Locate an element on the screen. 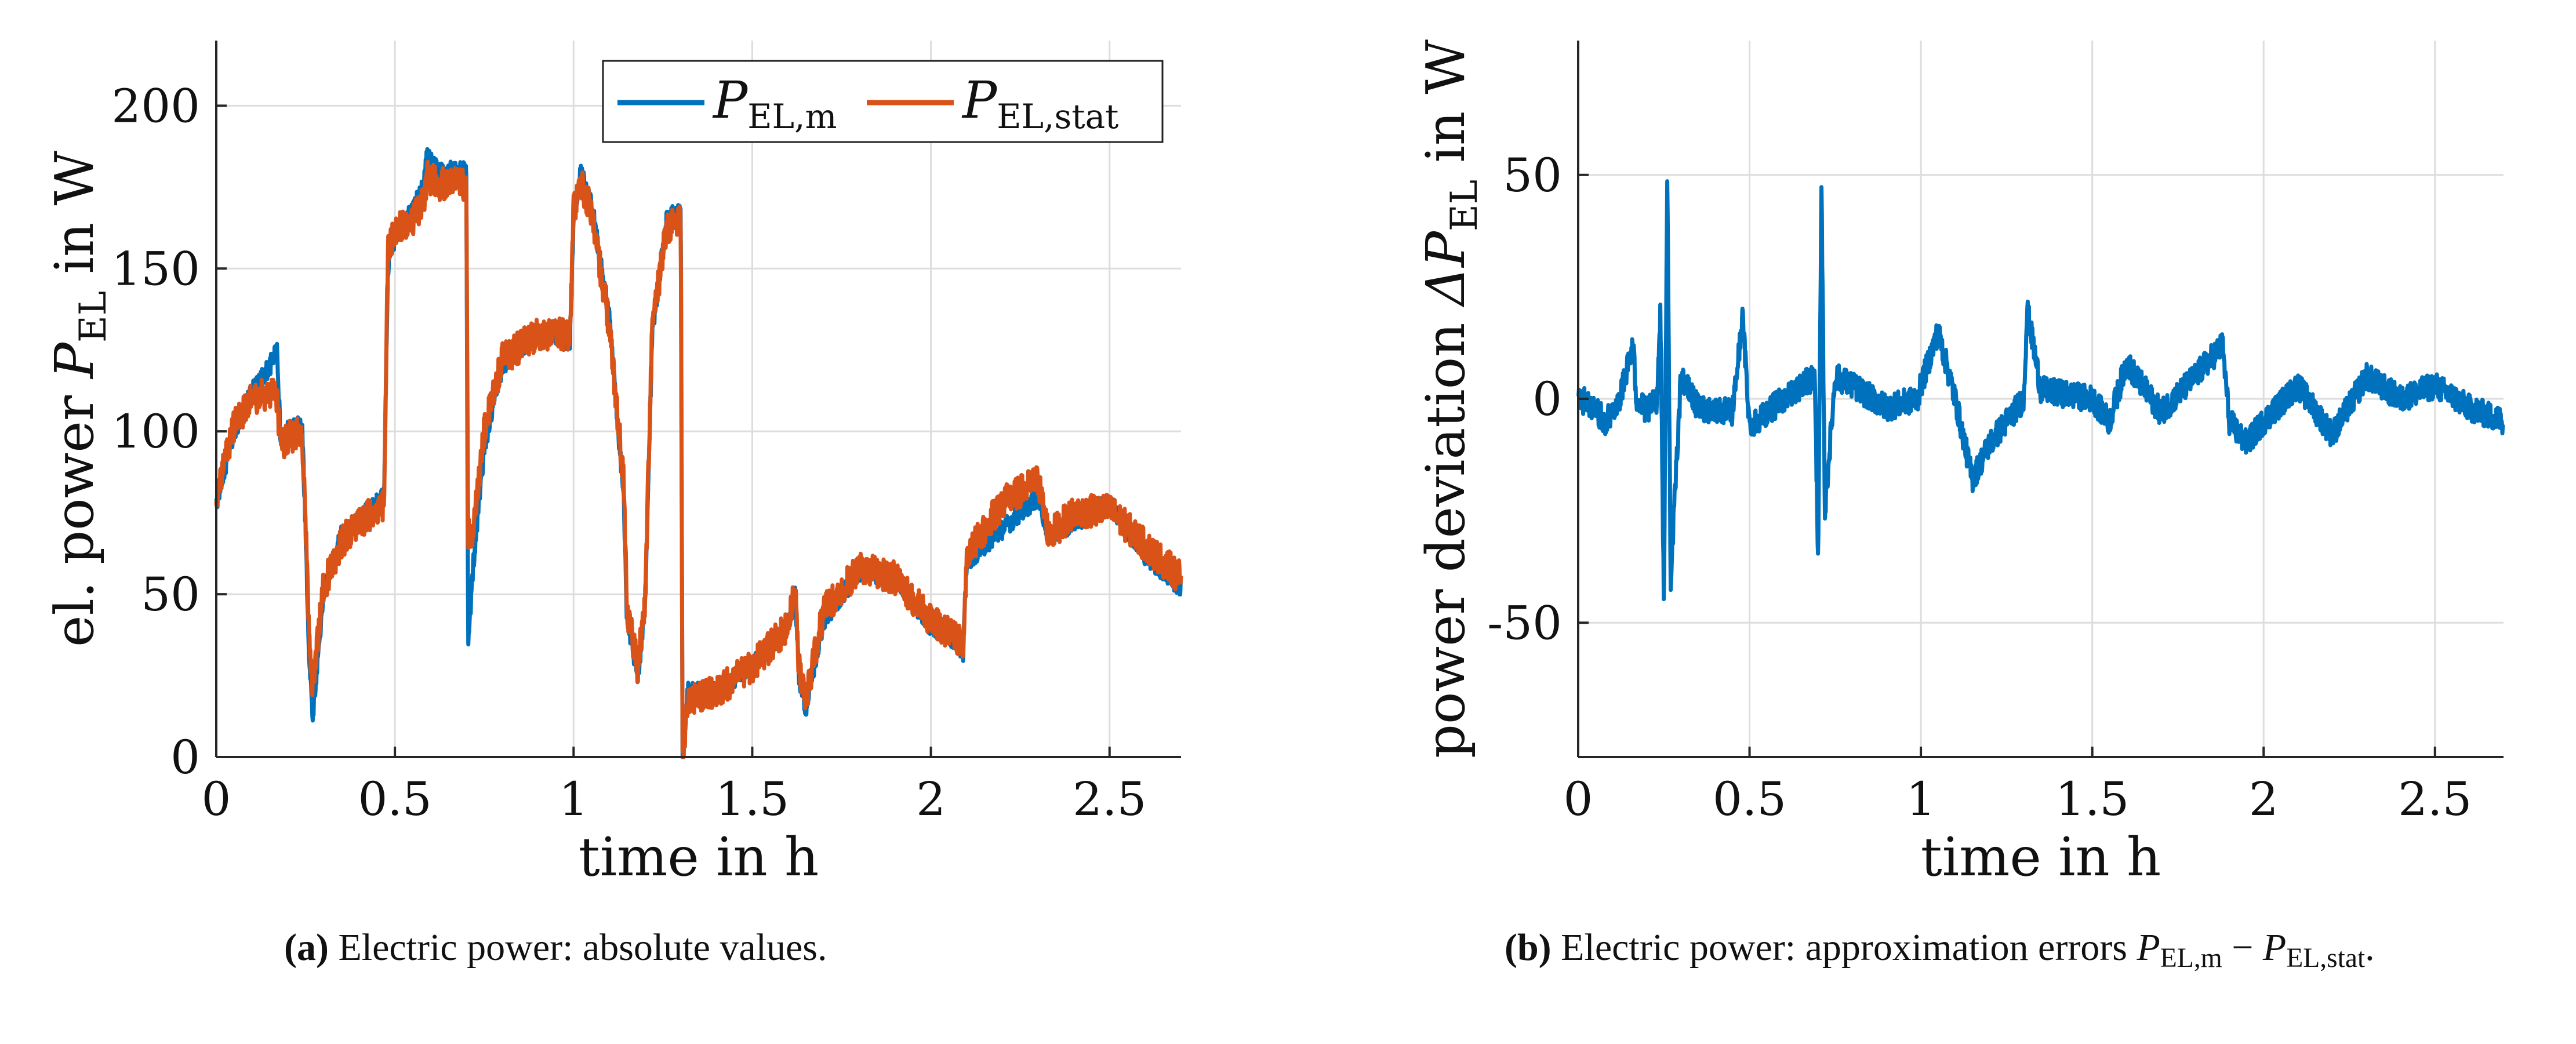 The width and height of the screenshot is (2576, 1044). legend-sub: EL,stat is located at coordinates (1057, 116).